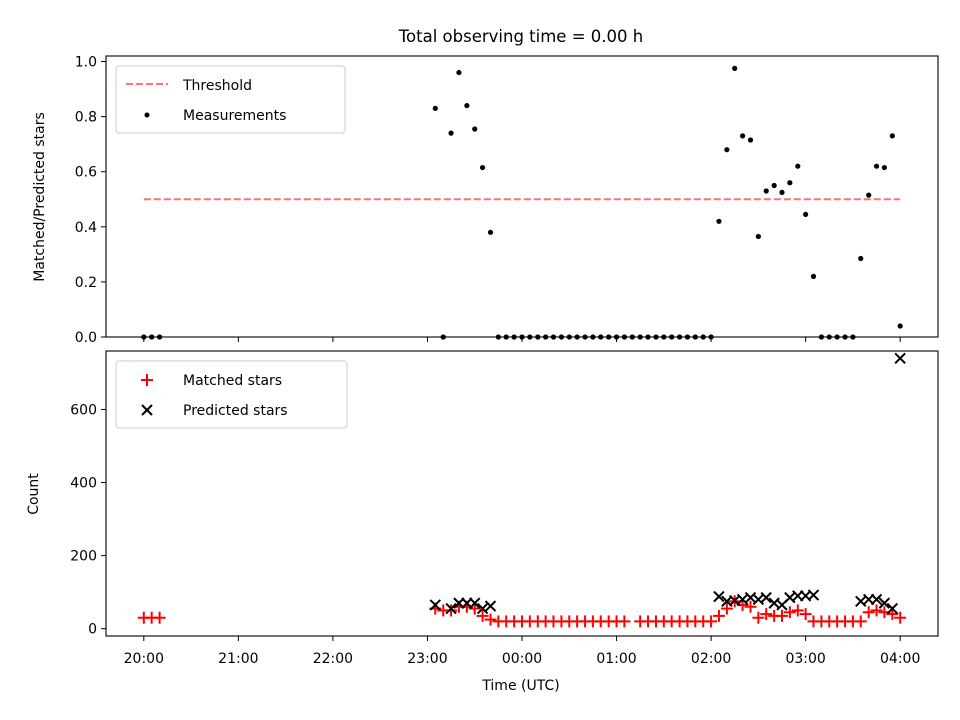 The height and width of the screenshot is (720, 960). What do you see at coordinates (147, 410) in the screenshot?
I see `legend-predicted-swatch` at bounding box center [147, 410].